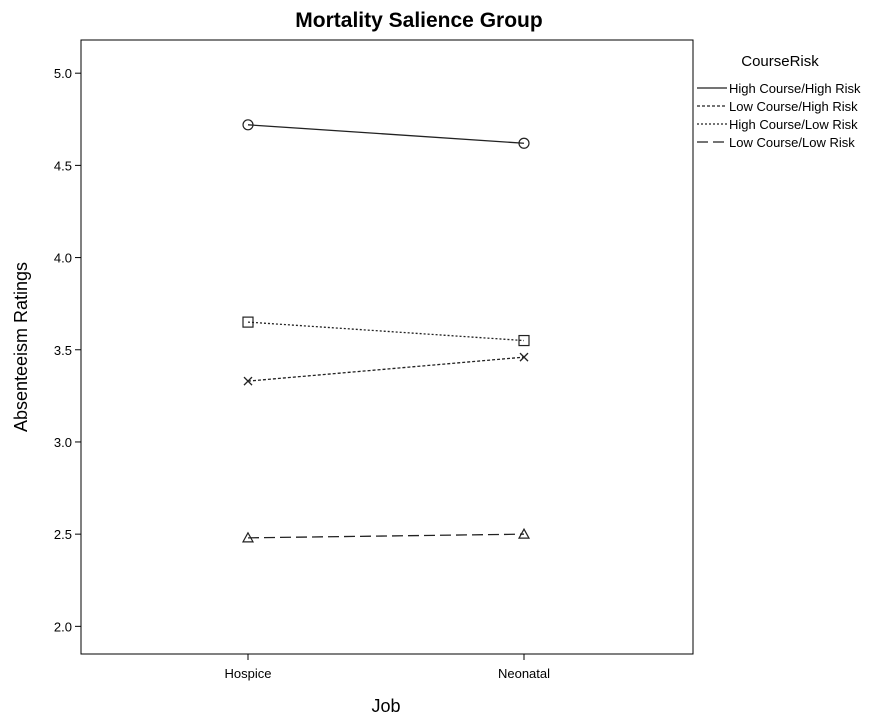  I want to click on y-tick-label: 5.0, so click(63, 73).